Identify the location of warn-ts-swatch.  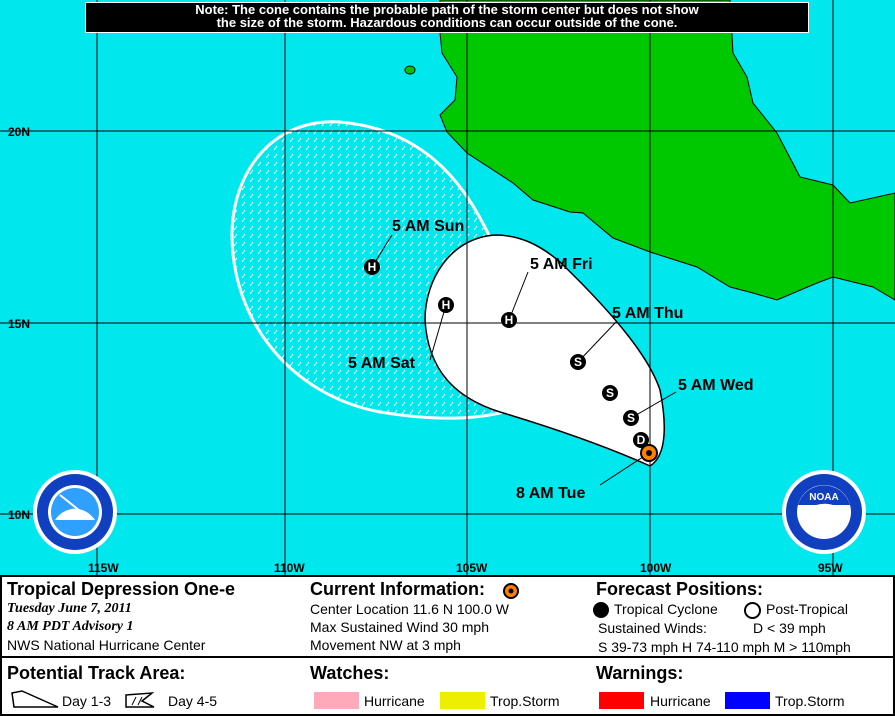
(747, 700).